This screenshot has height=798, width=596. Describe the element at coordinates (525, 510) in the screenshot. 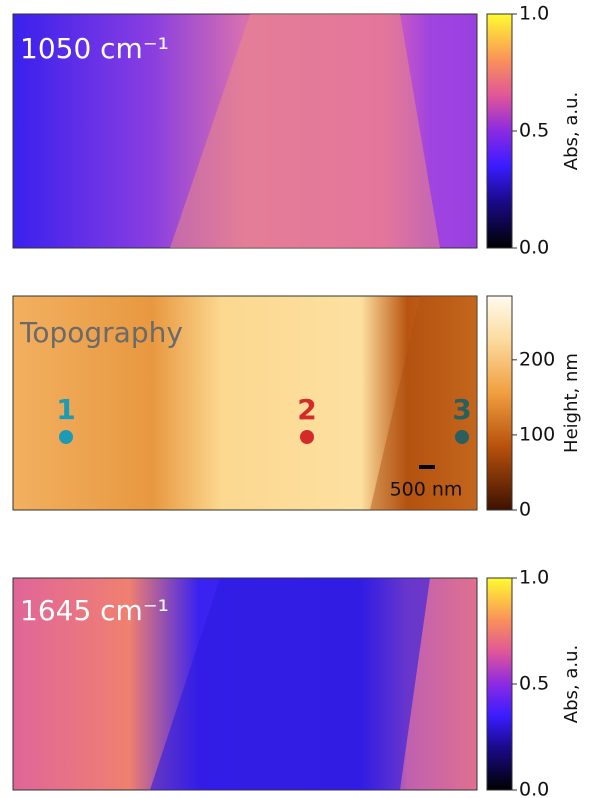

I see `colorbar-tick-label: 0` at that location.